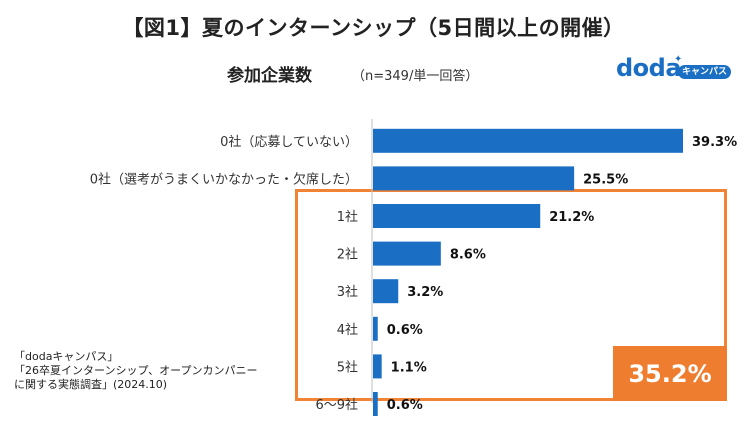 This screenshot has height=425, width=747. I want to click on logo-text: doda, so click(649, 68).